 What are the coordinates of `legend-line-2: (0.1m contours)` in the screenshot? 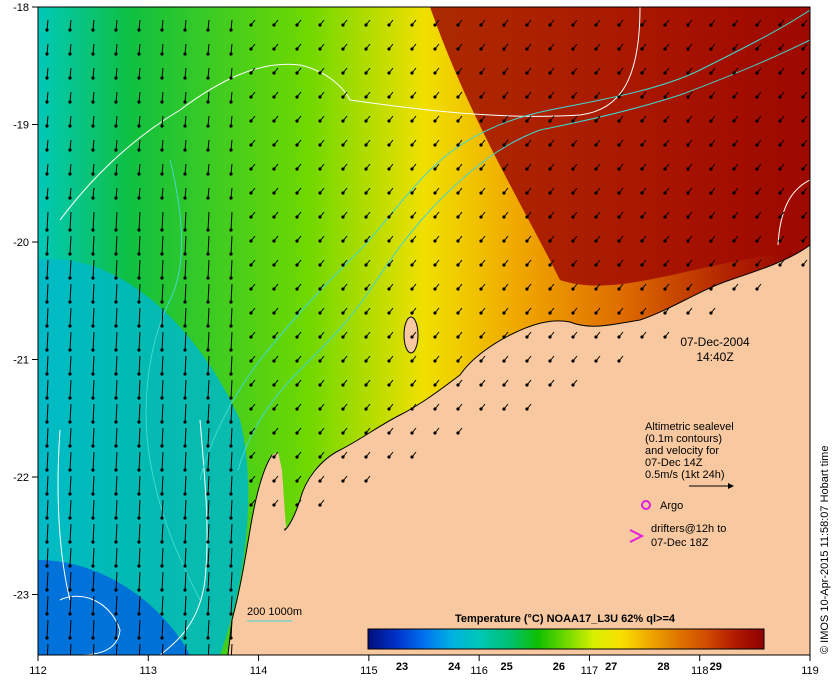 It's located at (683, 439).